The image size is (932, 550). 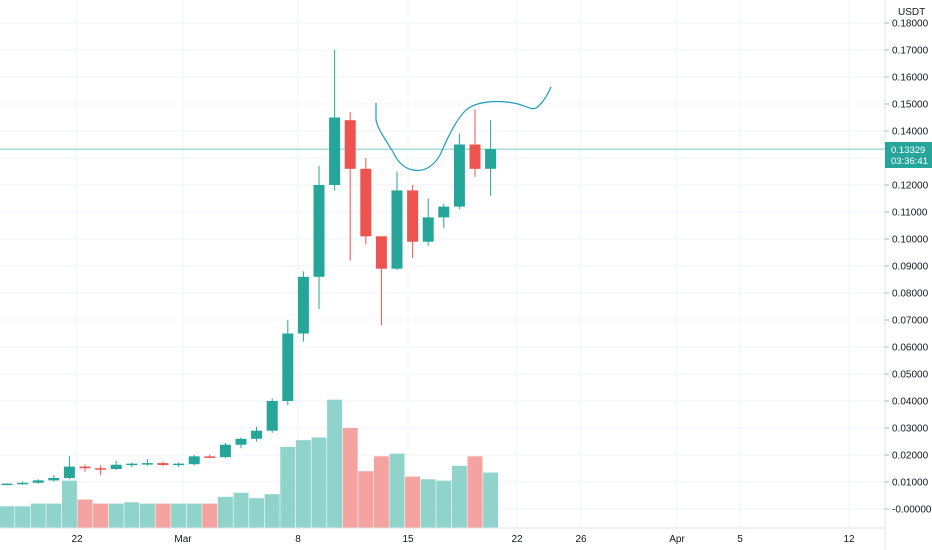 I want to click on price-tick-label: 0.08000, so click(x=910, y=294).